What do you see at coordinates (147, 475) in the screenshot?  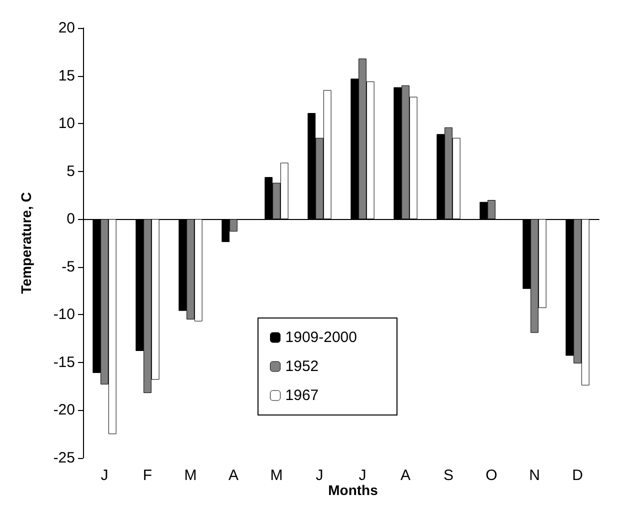 I see `x-tick-label: F` at bounding box center [147, 475].